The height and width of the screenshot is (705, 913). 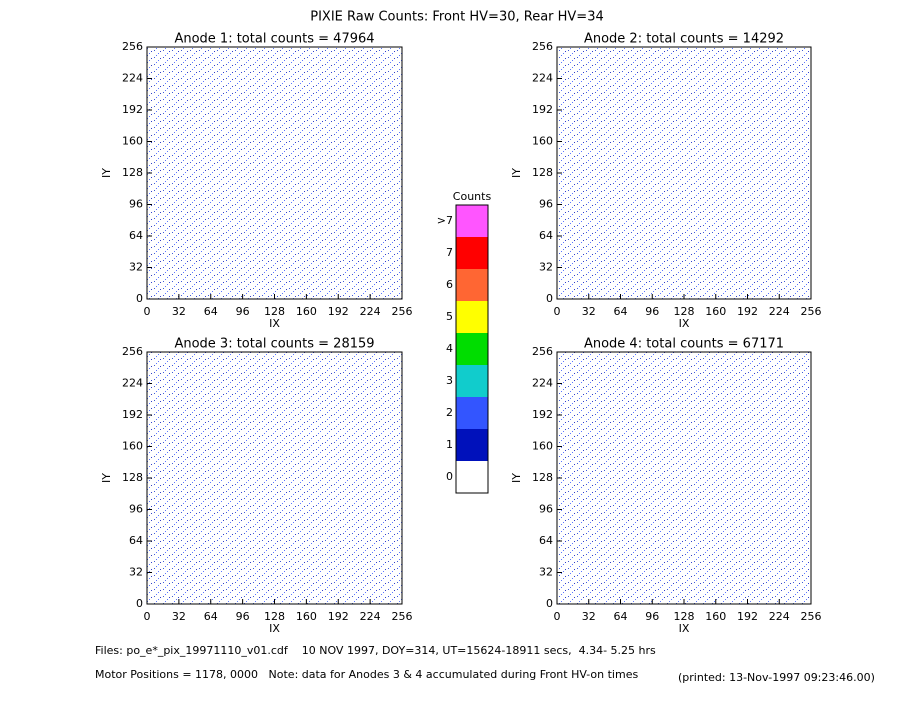 What do you see at coordinates (274, 39) in the screenshot?
I see `panel-title: Anode 1: total counts = 47964` at bounding box center [274, 39].